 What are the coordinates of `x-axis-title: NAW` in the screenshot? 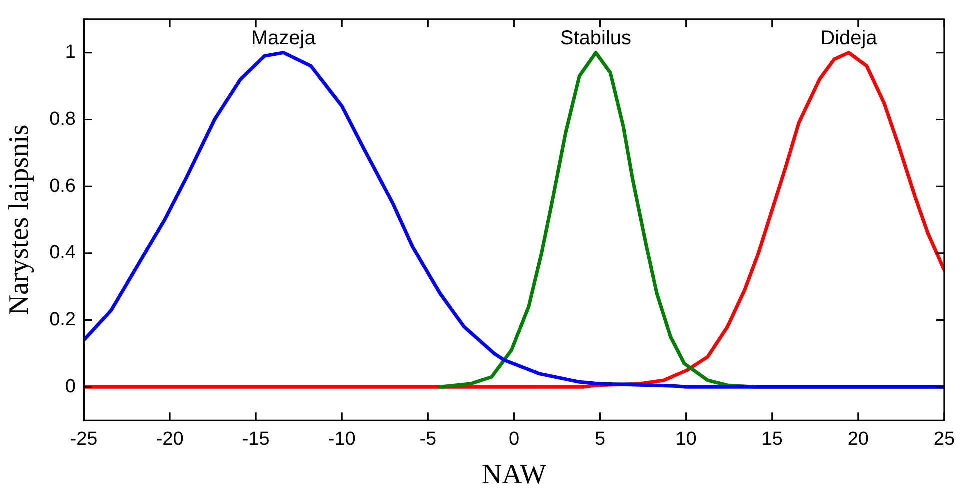 It's located at (515, 475).